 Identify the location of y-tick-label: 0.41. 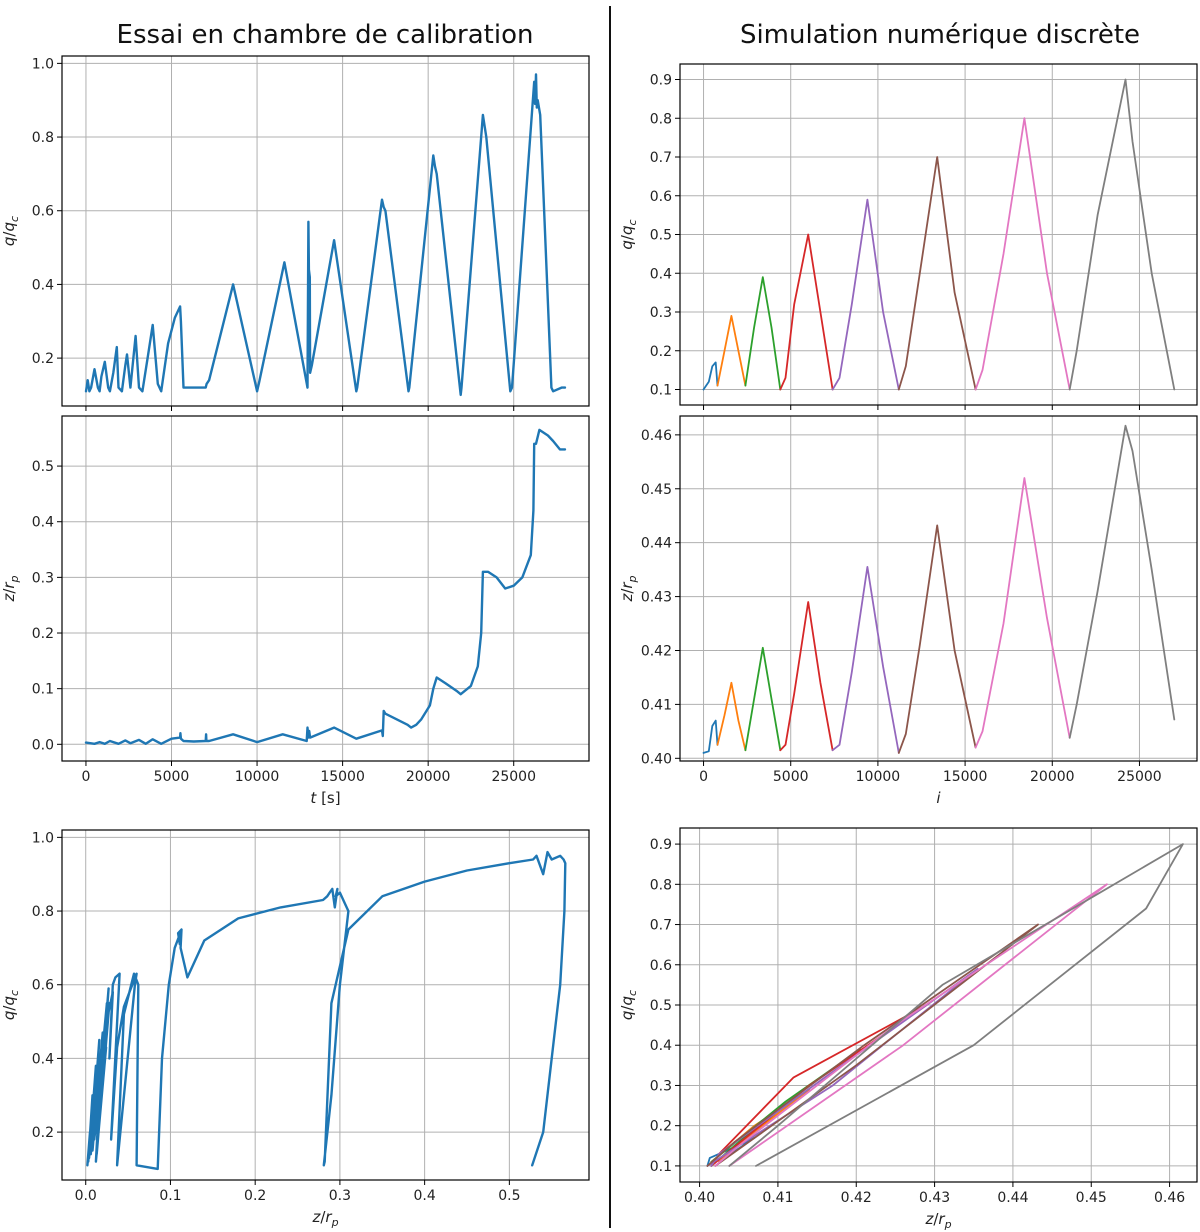
(656, 705).